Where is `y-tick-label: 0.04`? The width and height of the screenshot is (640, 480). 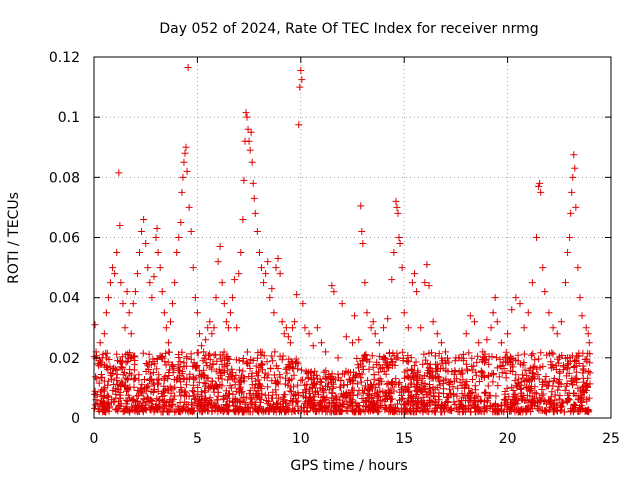 y-tick-label: 0.04 is located at coordinates (64, 299).